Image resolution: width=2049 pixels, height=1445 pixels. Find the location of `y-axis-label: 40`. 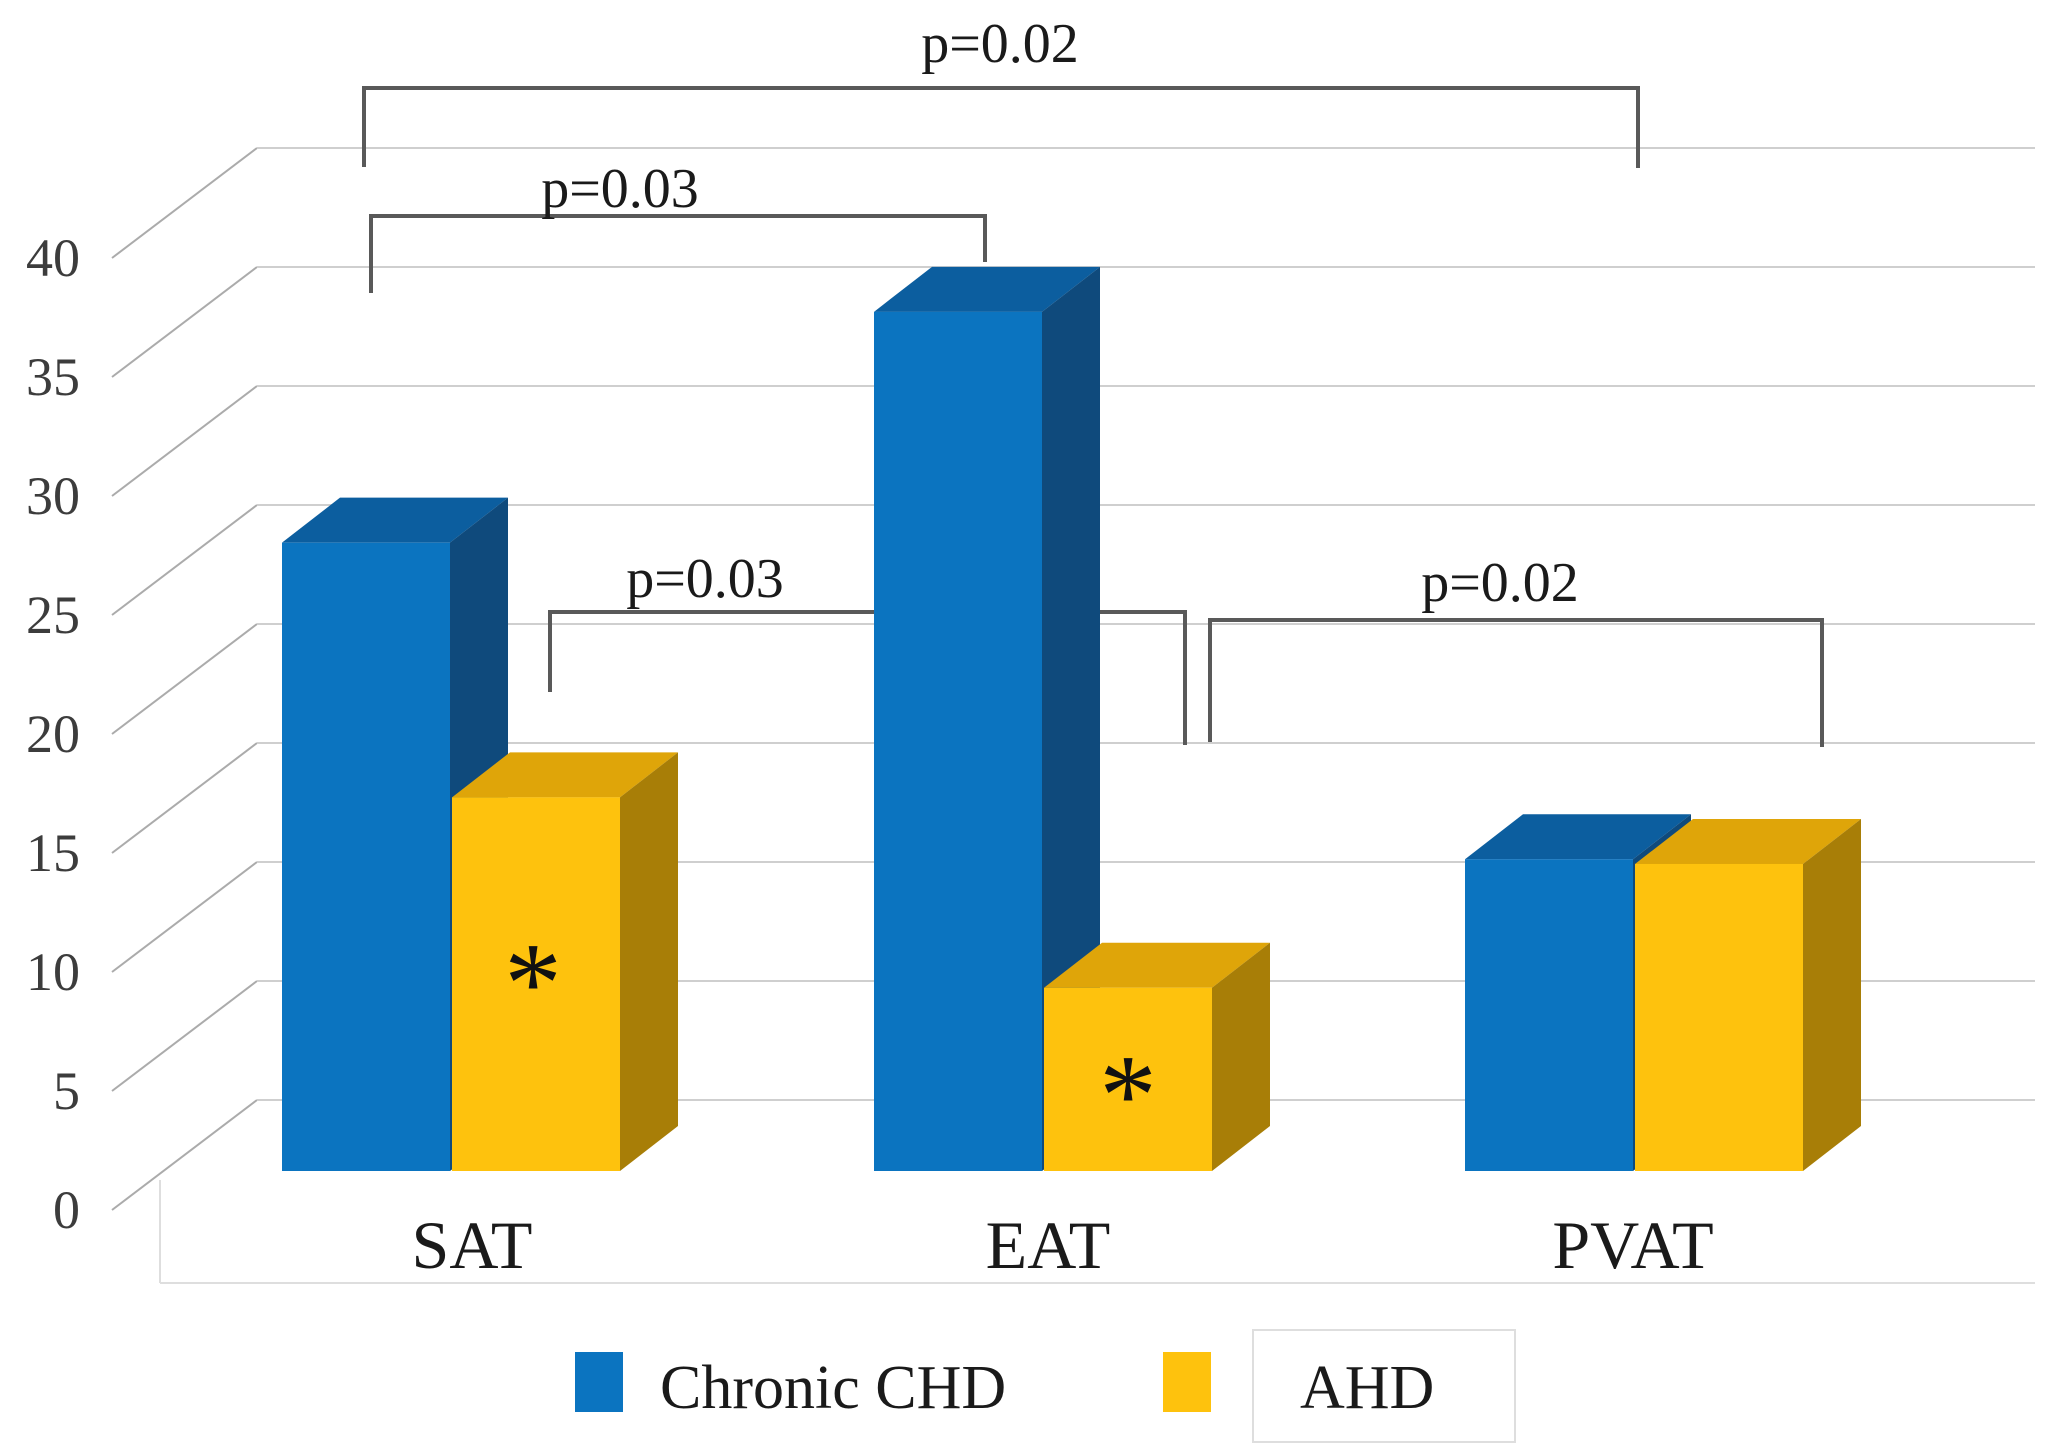

y-axis-label: 40 is located at coordinates (53, 258).